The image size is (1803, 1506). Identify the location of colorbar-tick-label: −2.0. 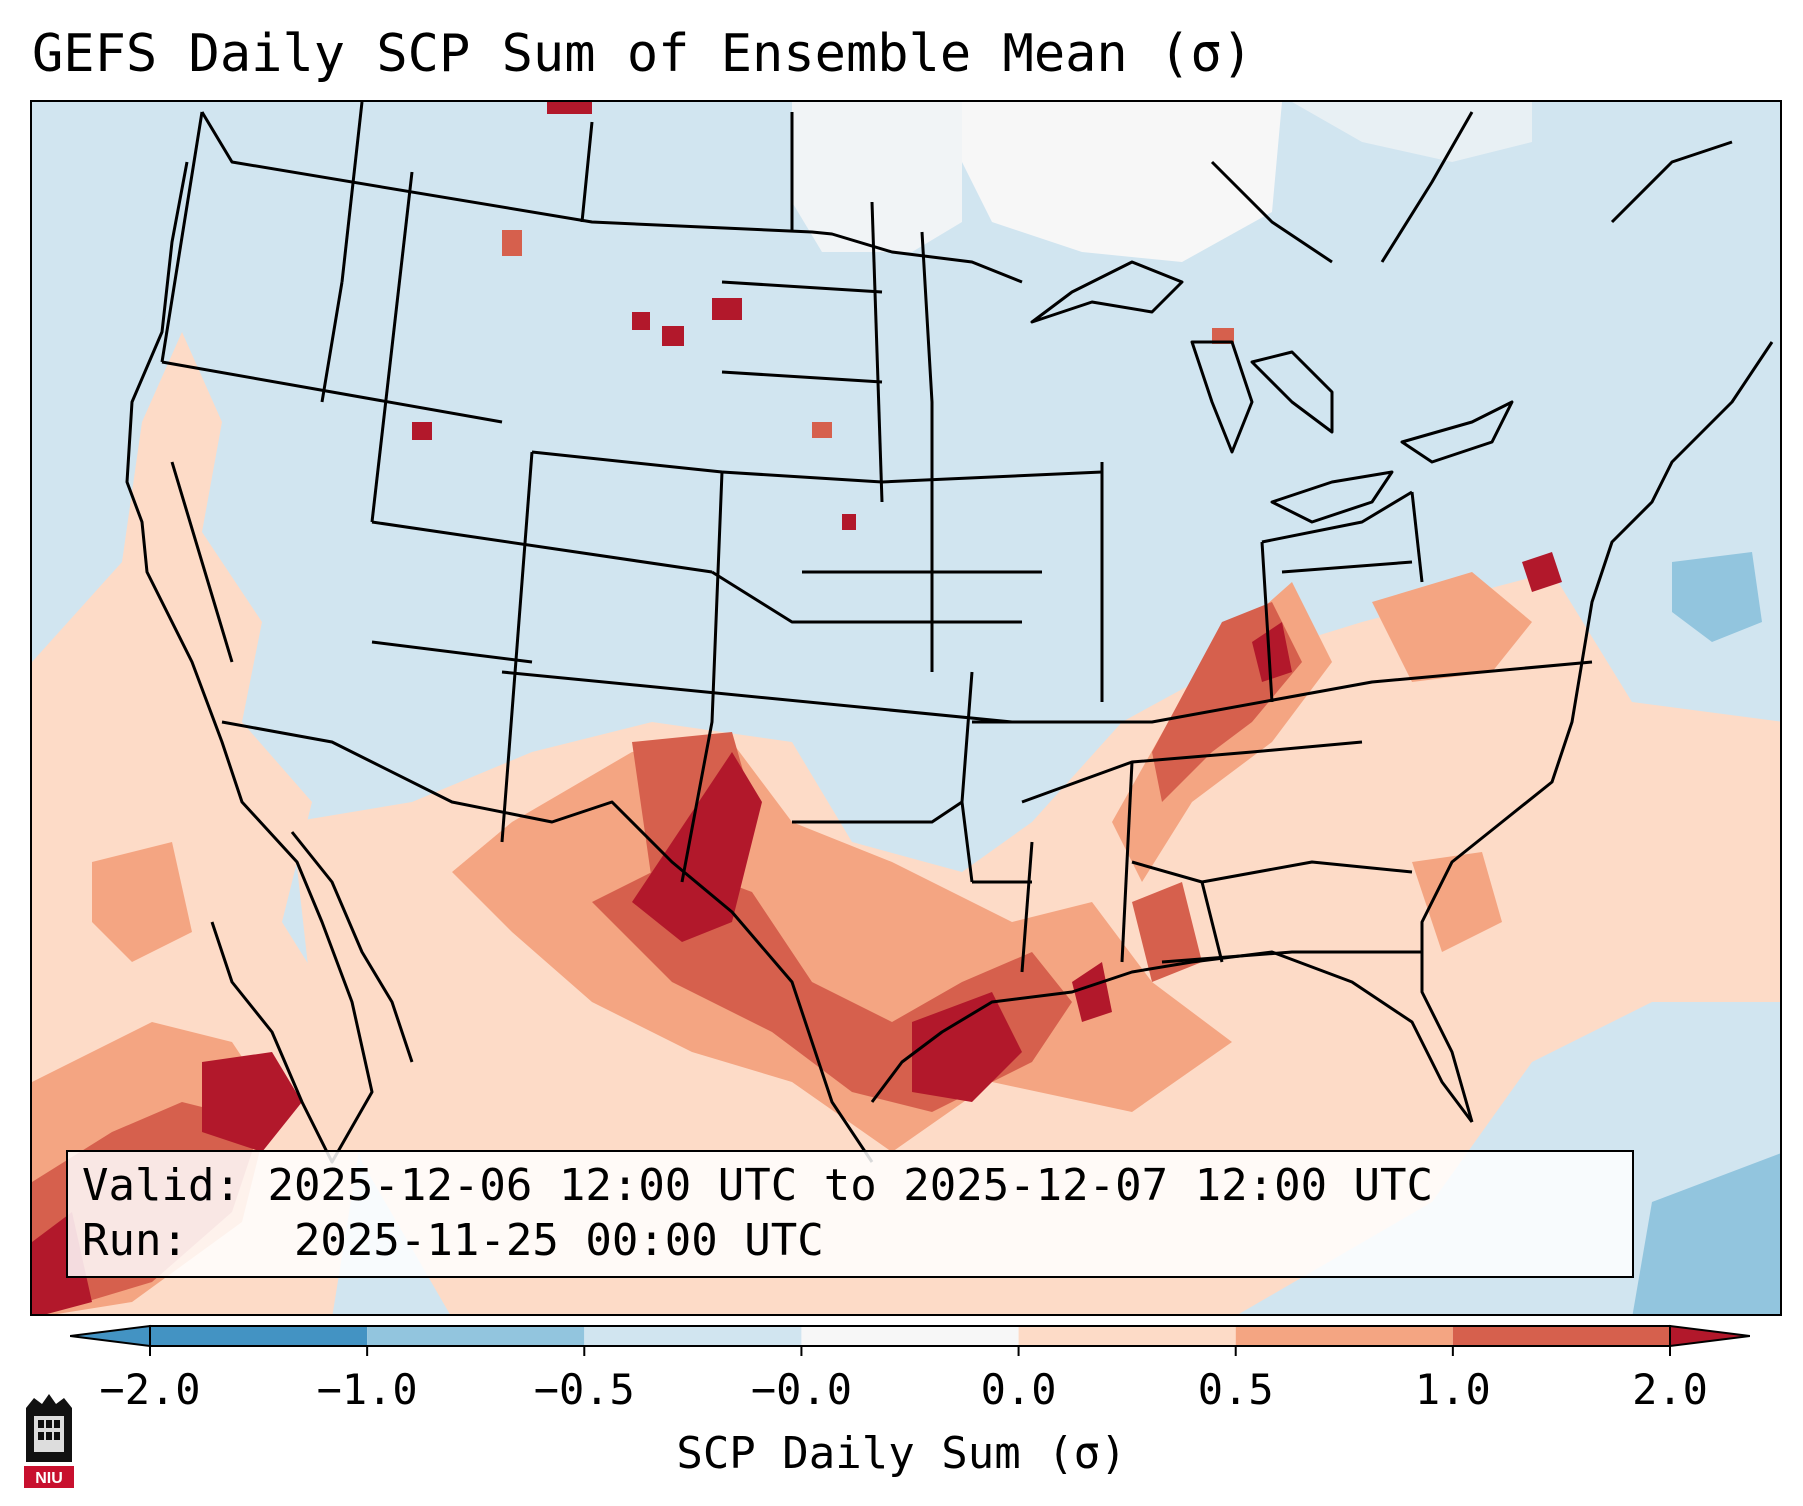
(150, 1389).